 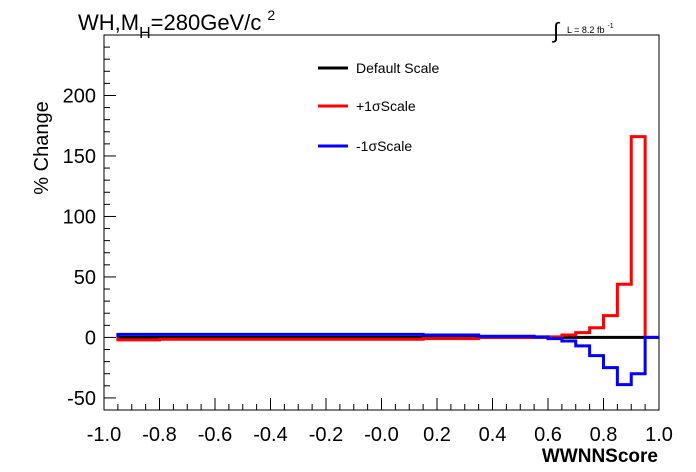 I want to click on x-tick-label: 0.2, so click(x=437, y=435).